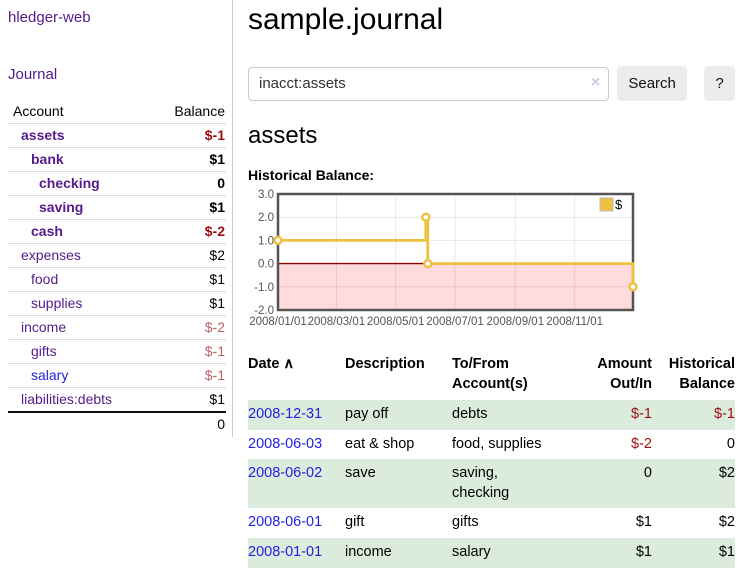 This screenshot has width=742, height=582. Describe the element at coordinates (465, 522) in the screenshot. I see `transaction-accounts: gifts` at that location.